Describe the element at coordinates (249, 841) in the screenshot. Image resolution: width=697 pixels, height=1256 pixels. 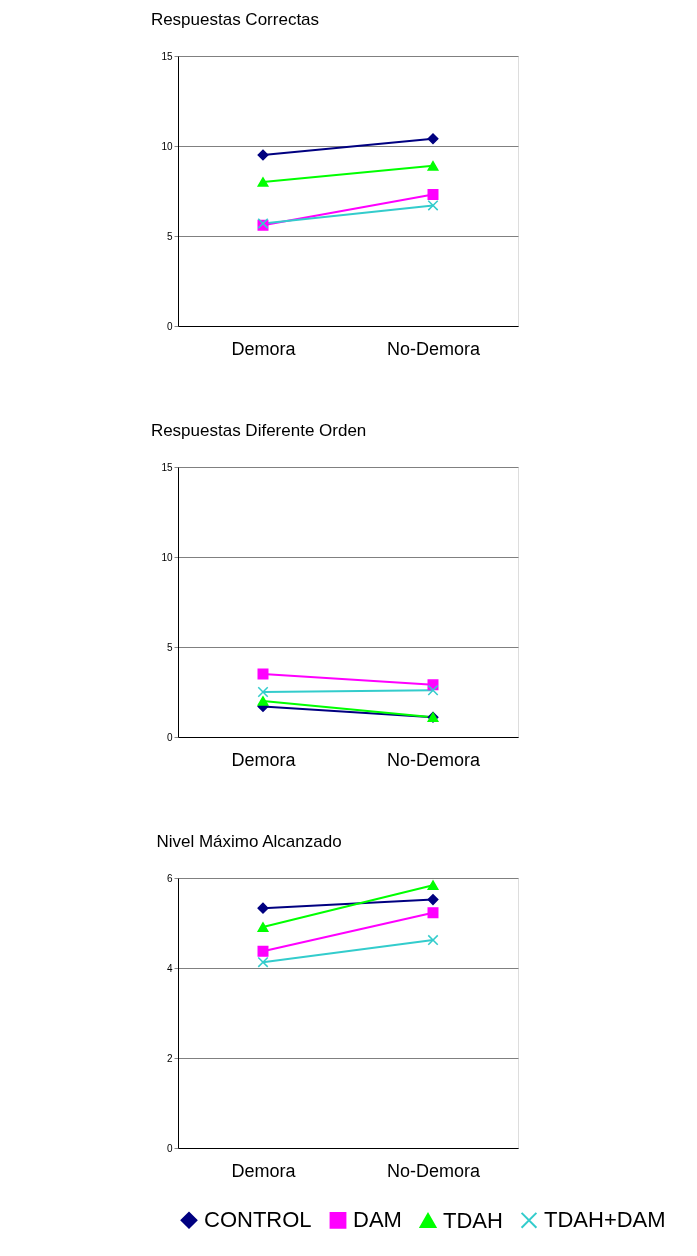
I see `chart-title: Nivel Máximo Alcanzado` at that location.